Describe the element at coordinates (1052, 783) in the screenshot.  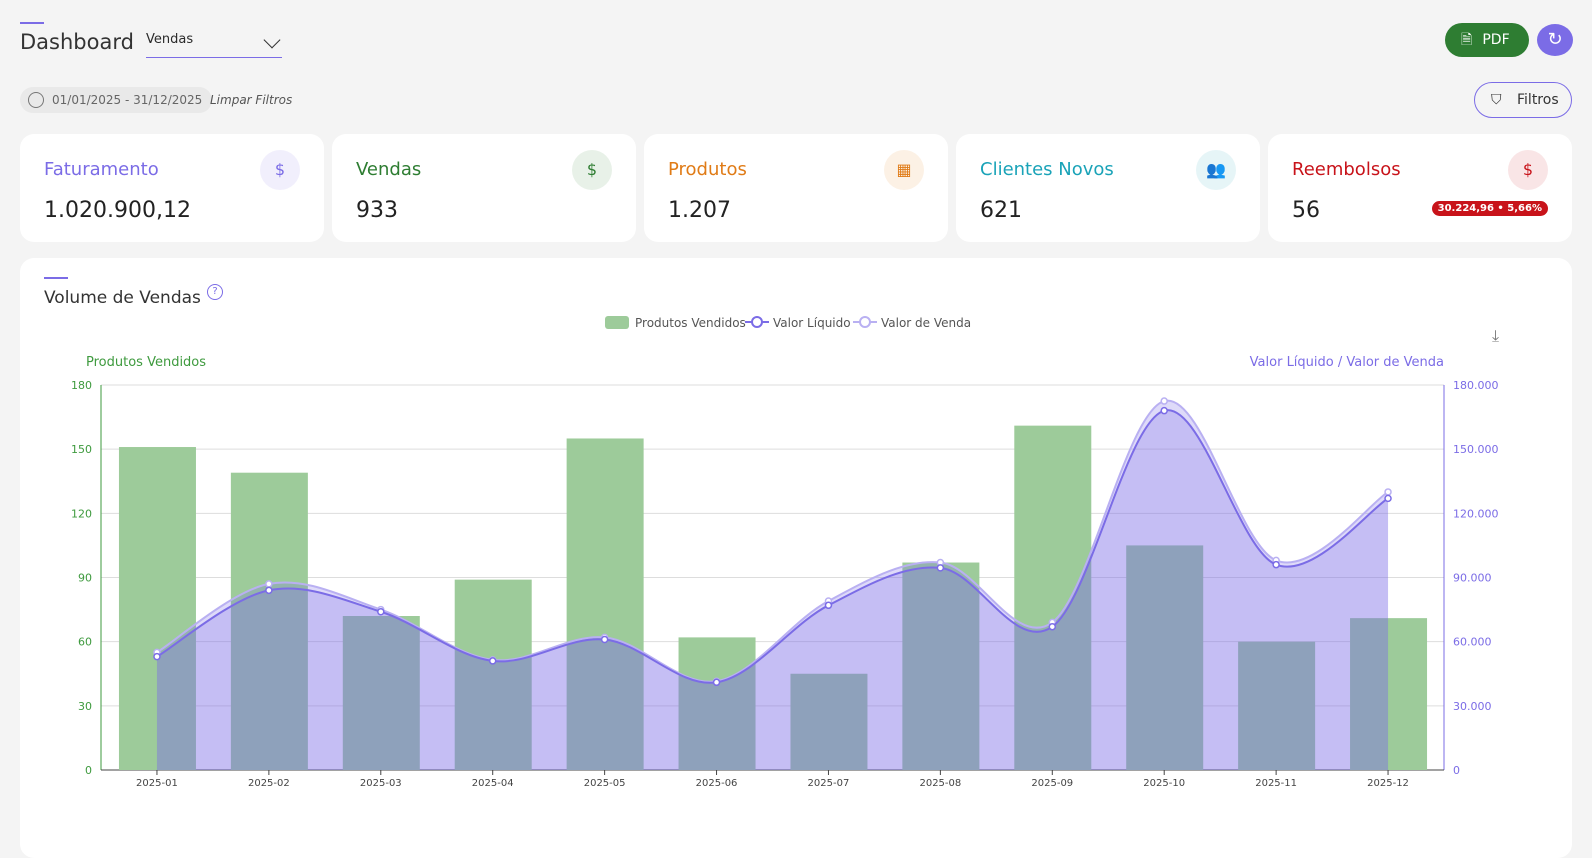
I see `x-tick-label: 2025-09` at that location.